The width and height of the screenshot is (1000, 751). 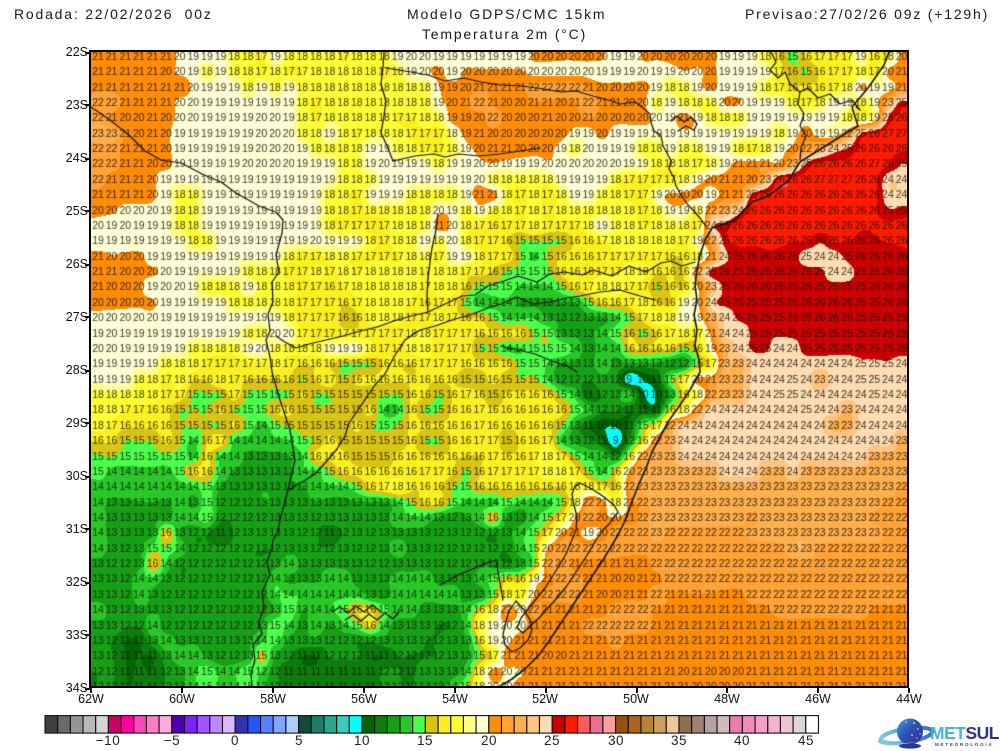 I want to click on svg-text: METSUL, so click(x=965, y=733).